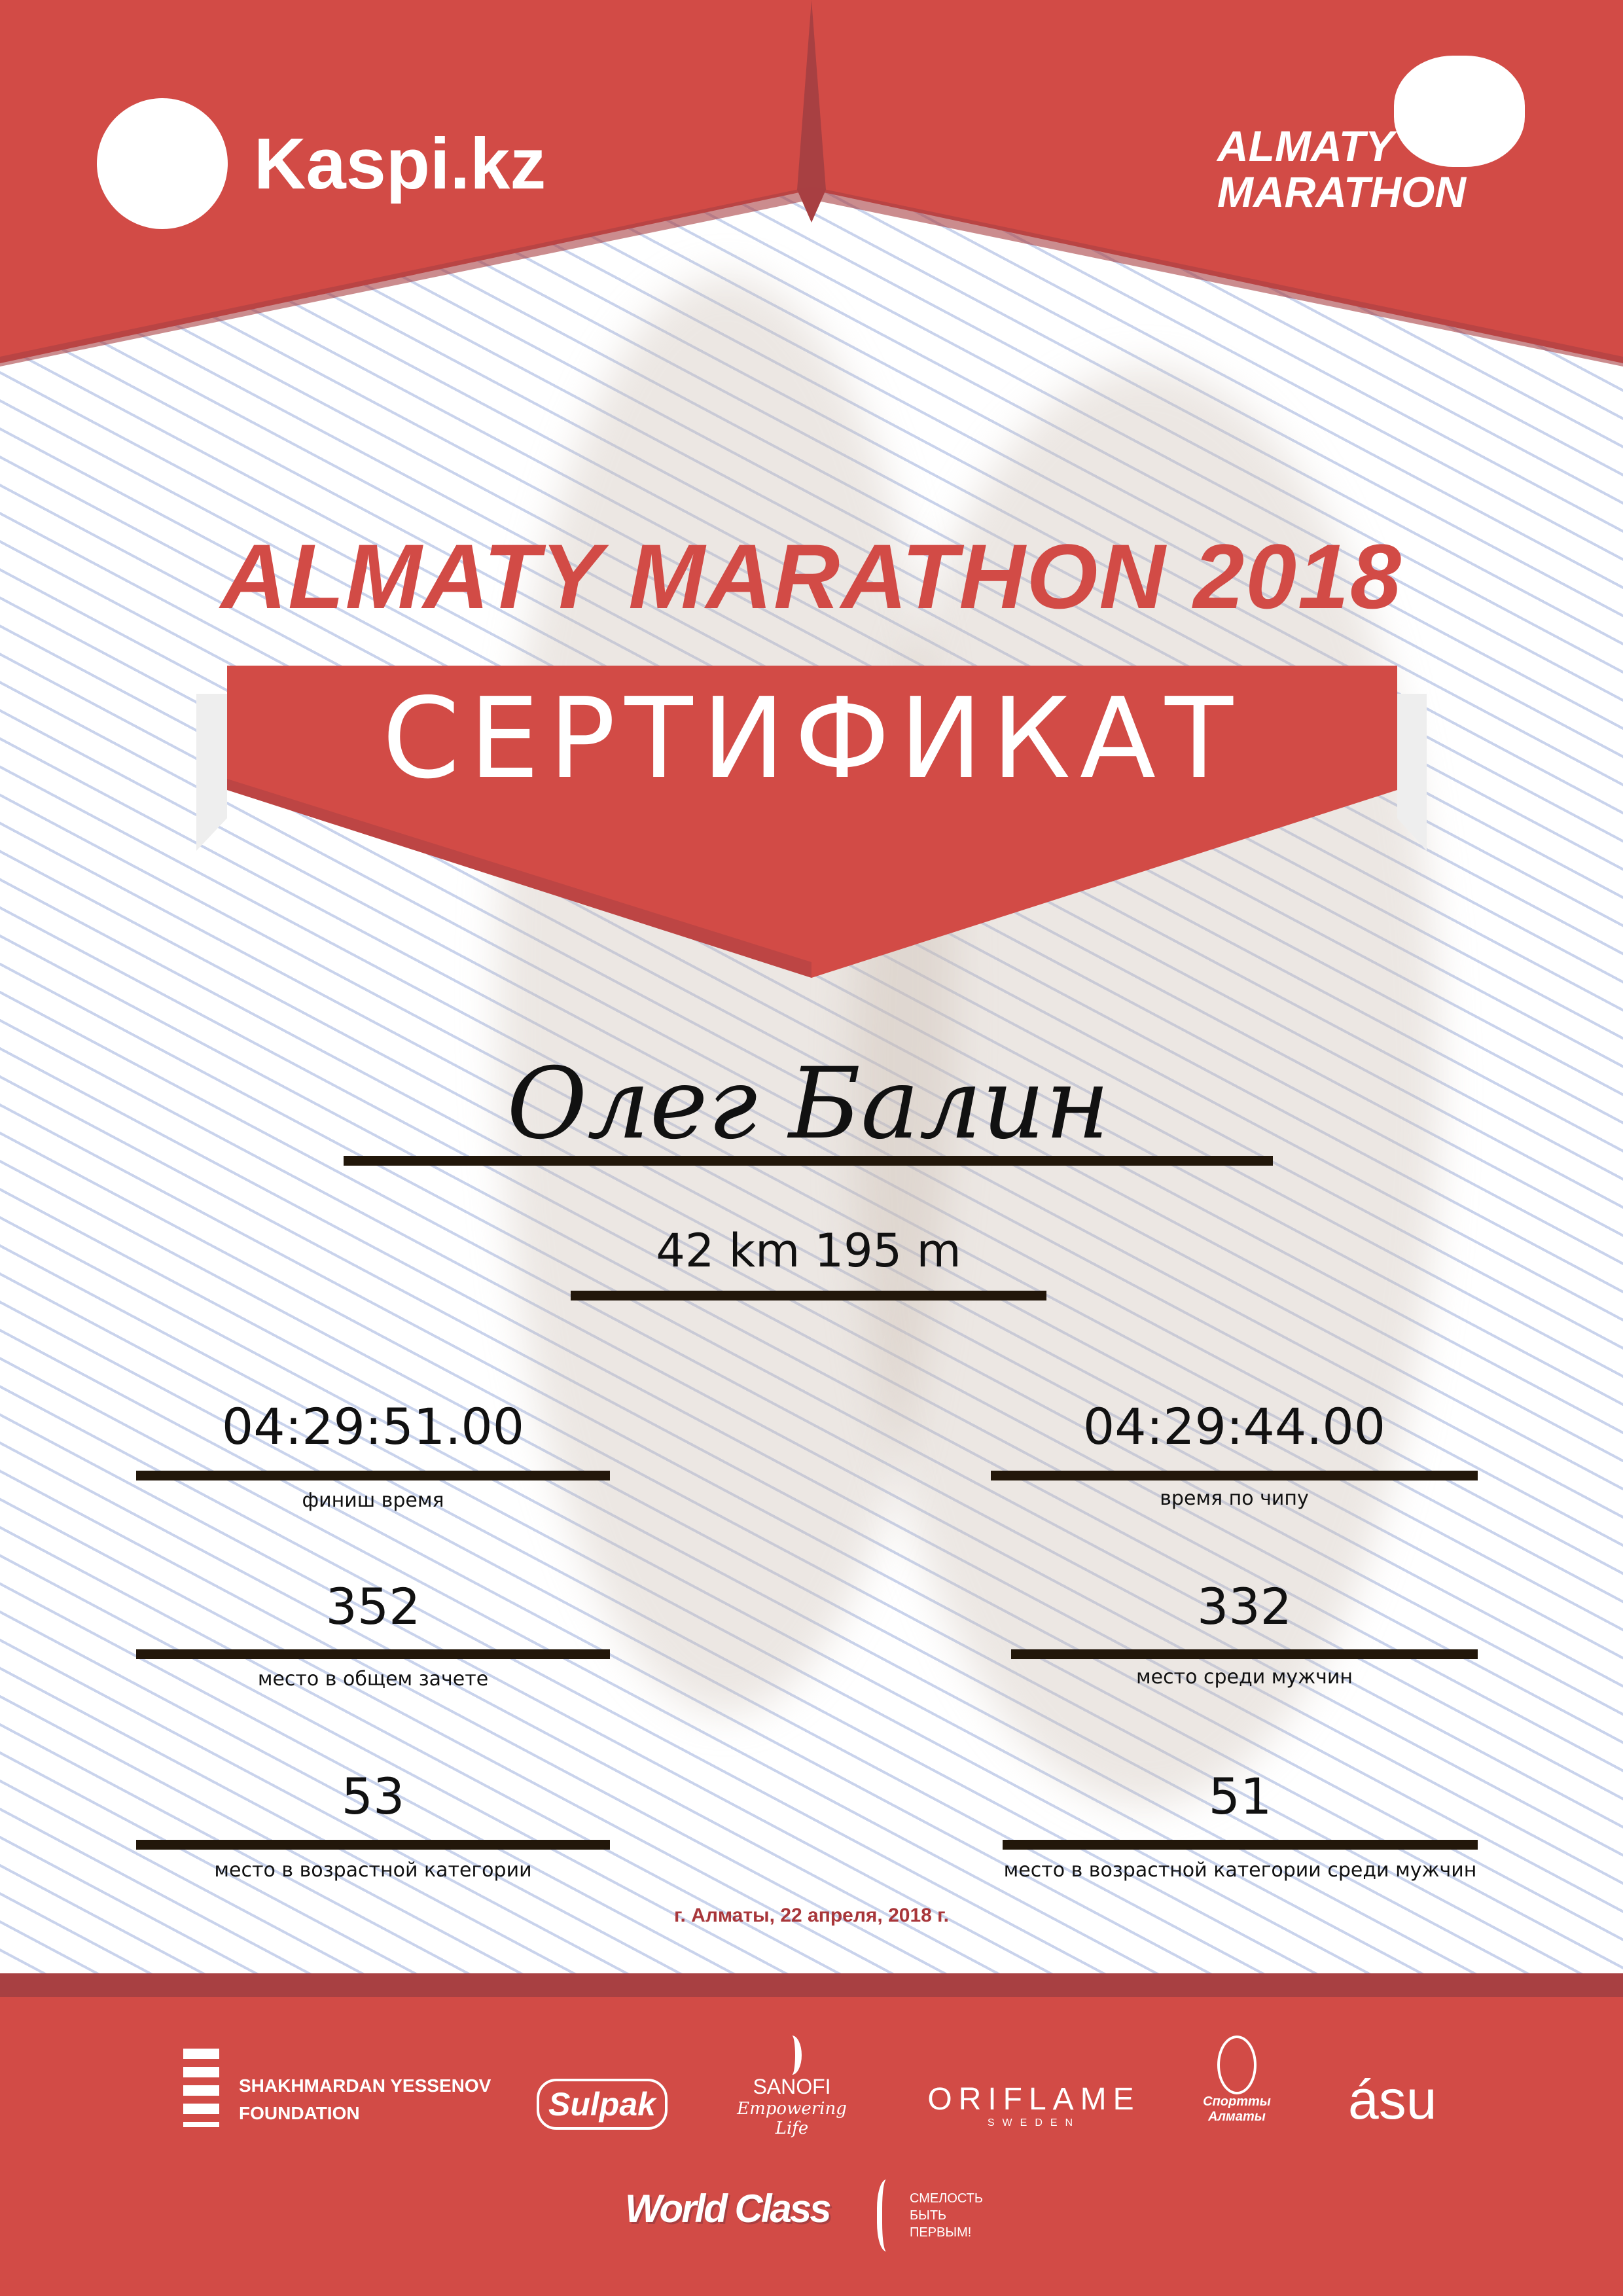 The image size is (1623, 2296). I want to click on issue-date: г. Алматы, 22 апреля, 2018 г., so click(811, 1915).